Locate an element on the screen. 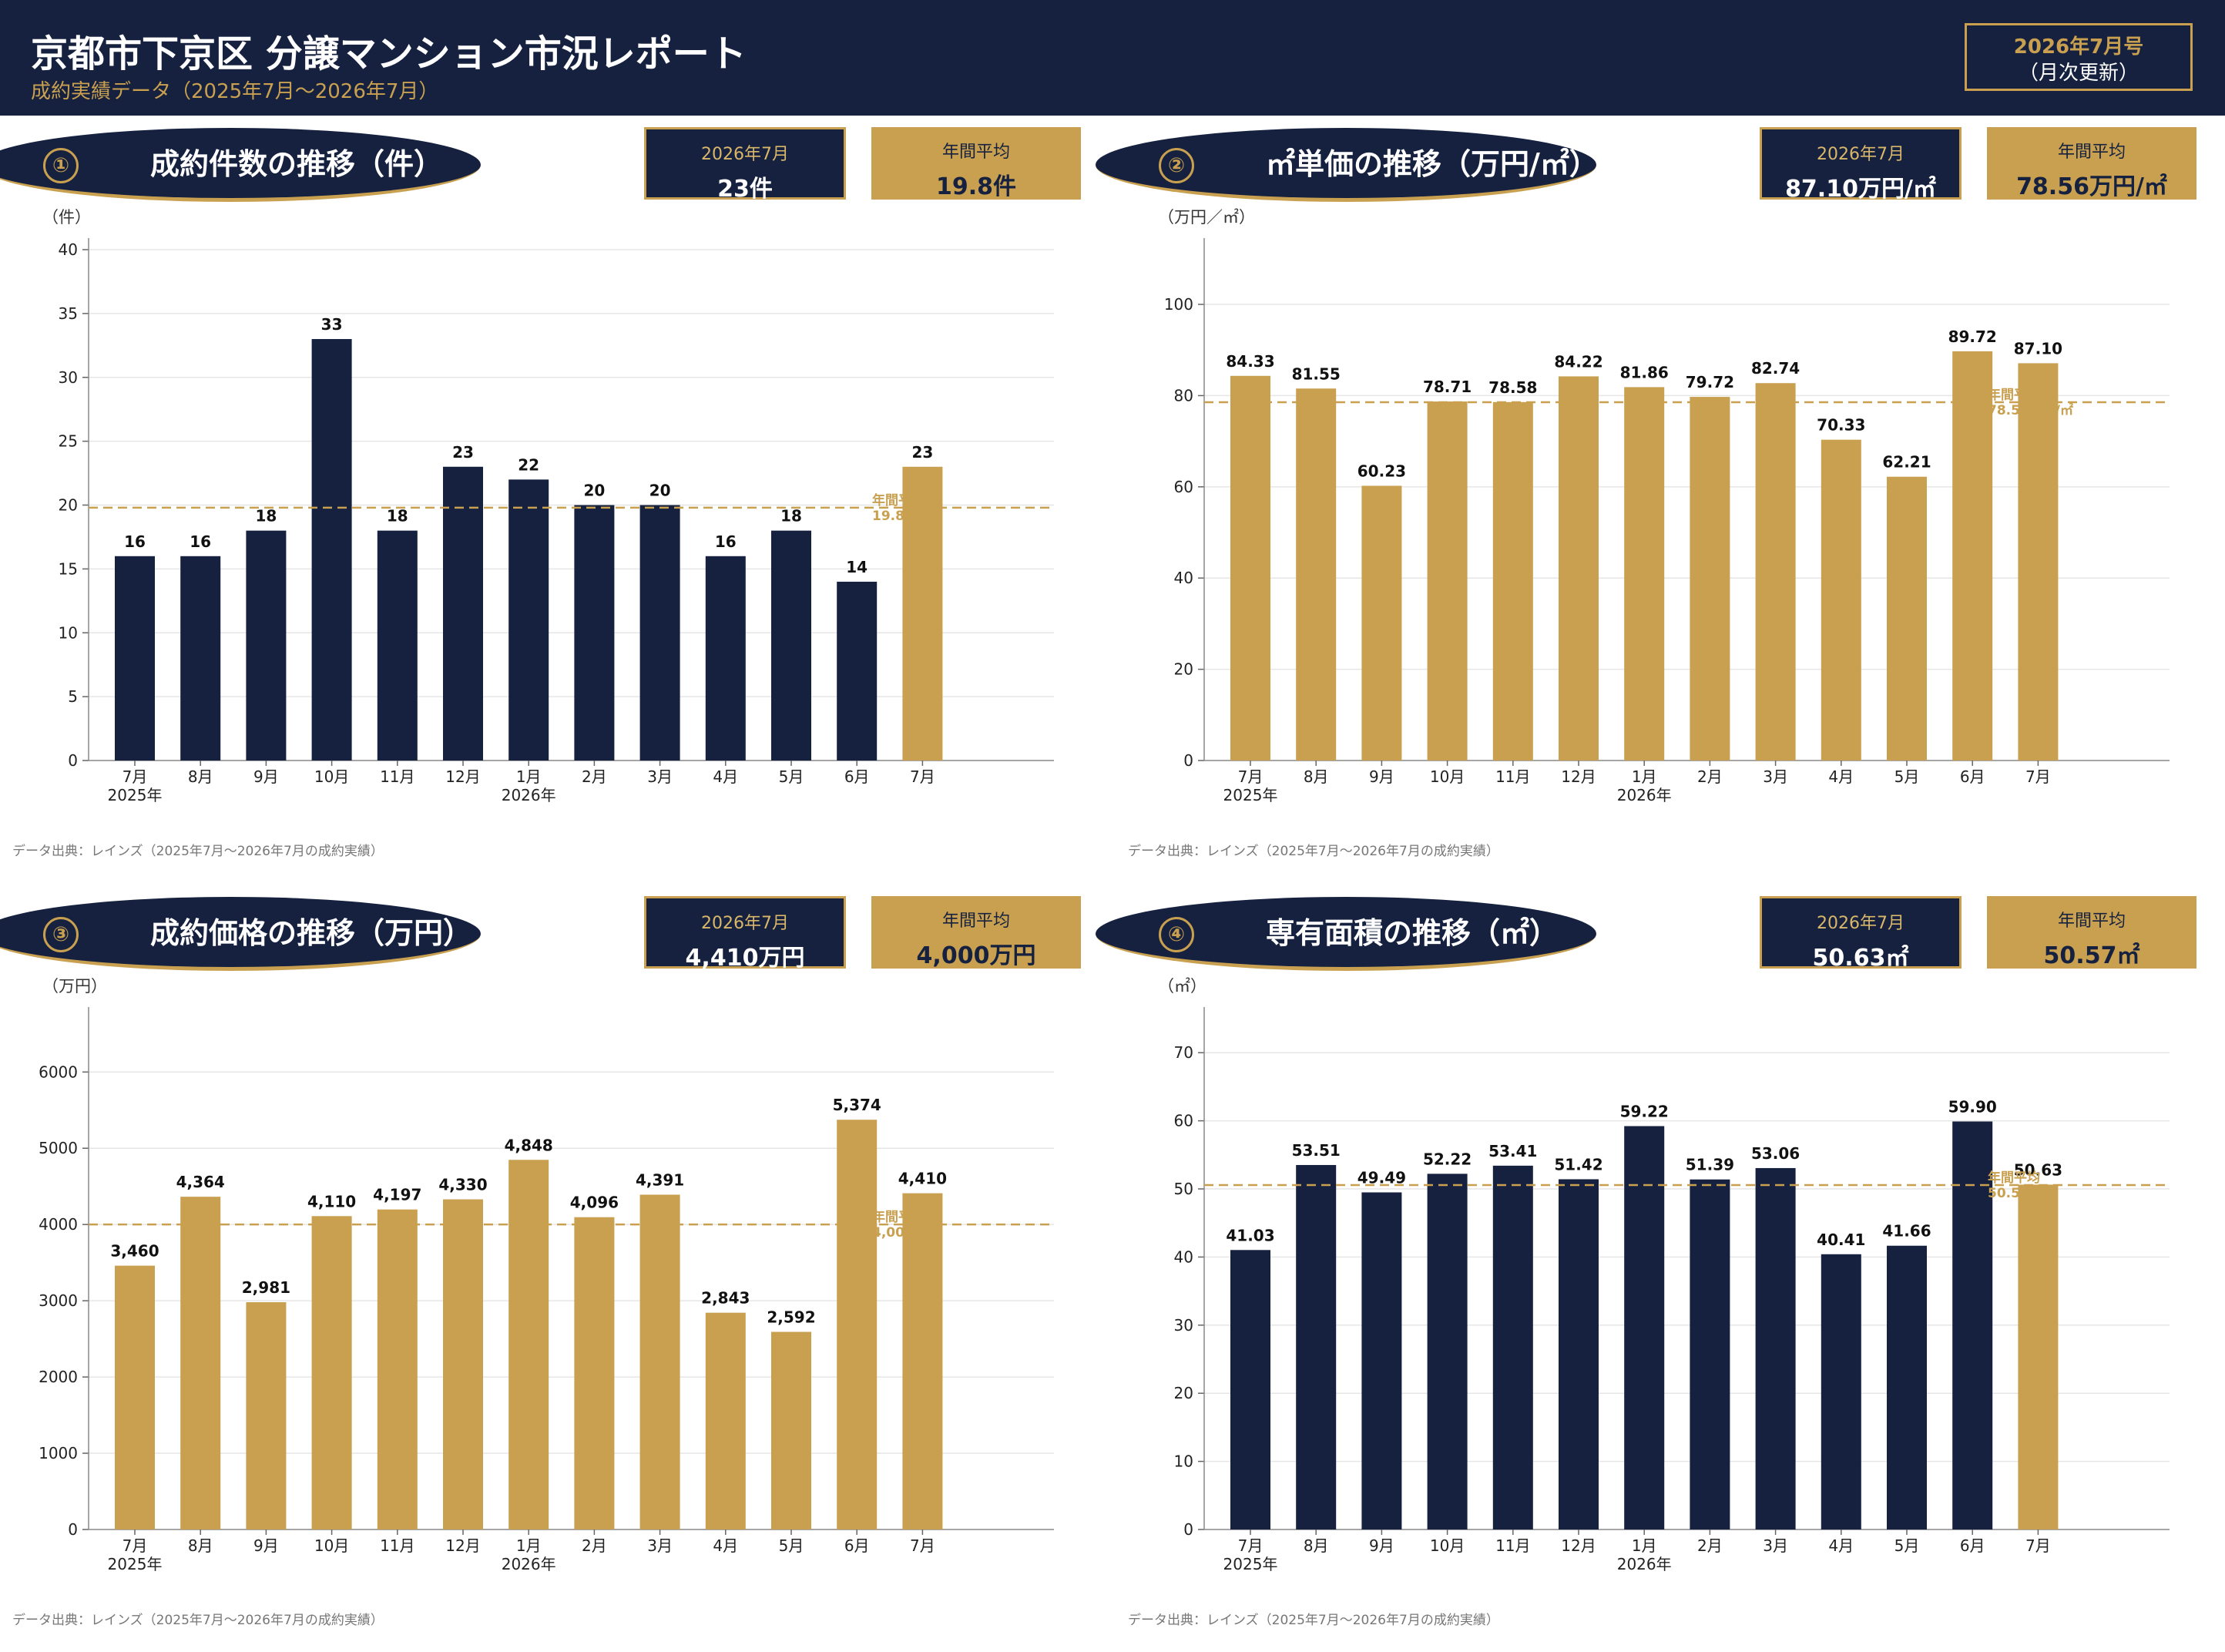 The width and height of the screenshot is (2225, 1652). data-label: 53.51 is located at coordinates (1316, 1150).